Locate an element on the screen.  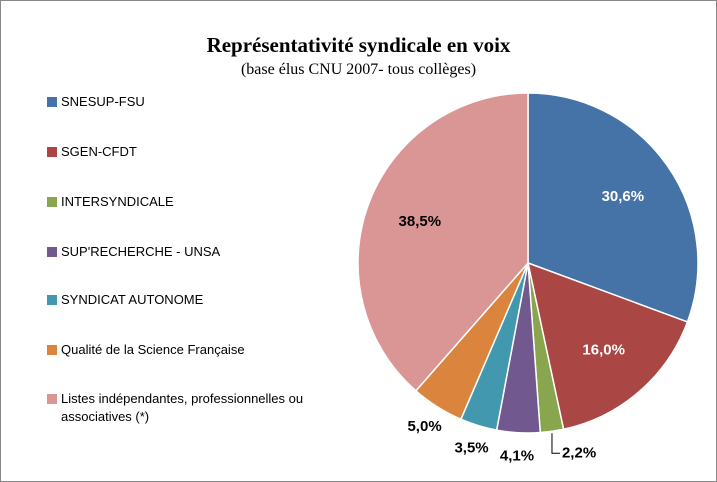
legend-item: Qualité de la Science Française is located at coordinates (189, 350).